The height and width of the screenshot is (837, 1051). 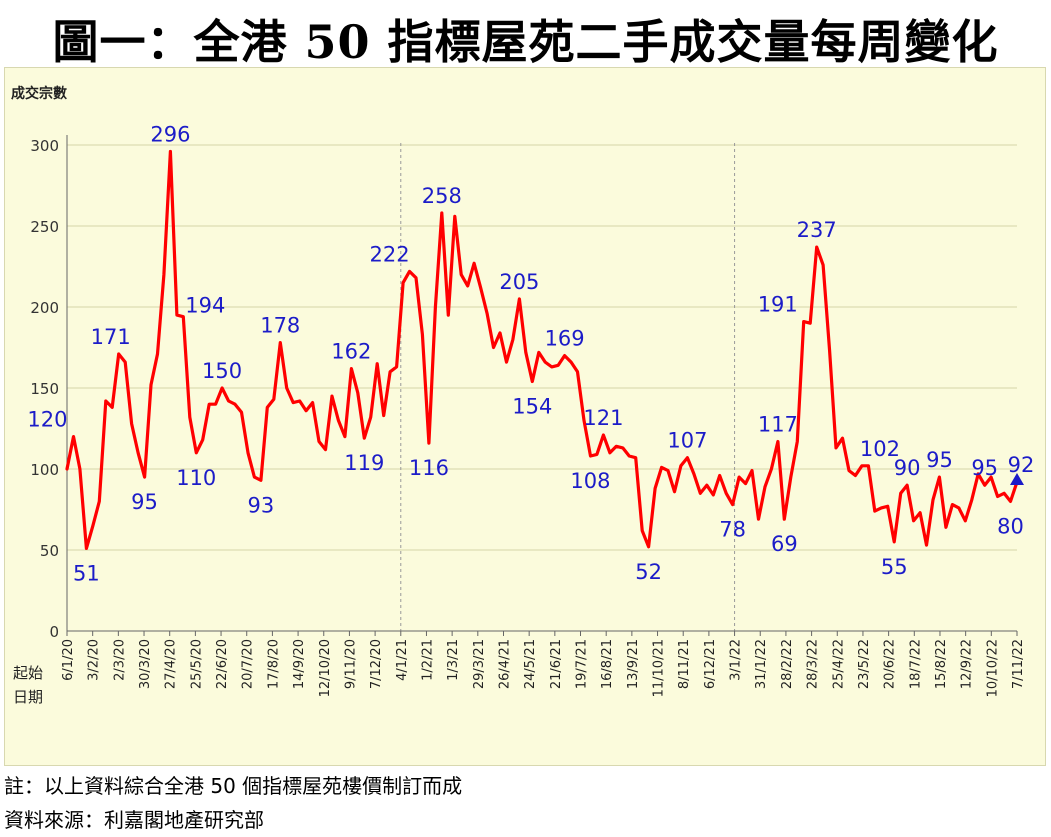 I want to click on data-label: 92, so click(x=1021, y=465).